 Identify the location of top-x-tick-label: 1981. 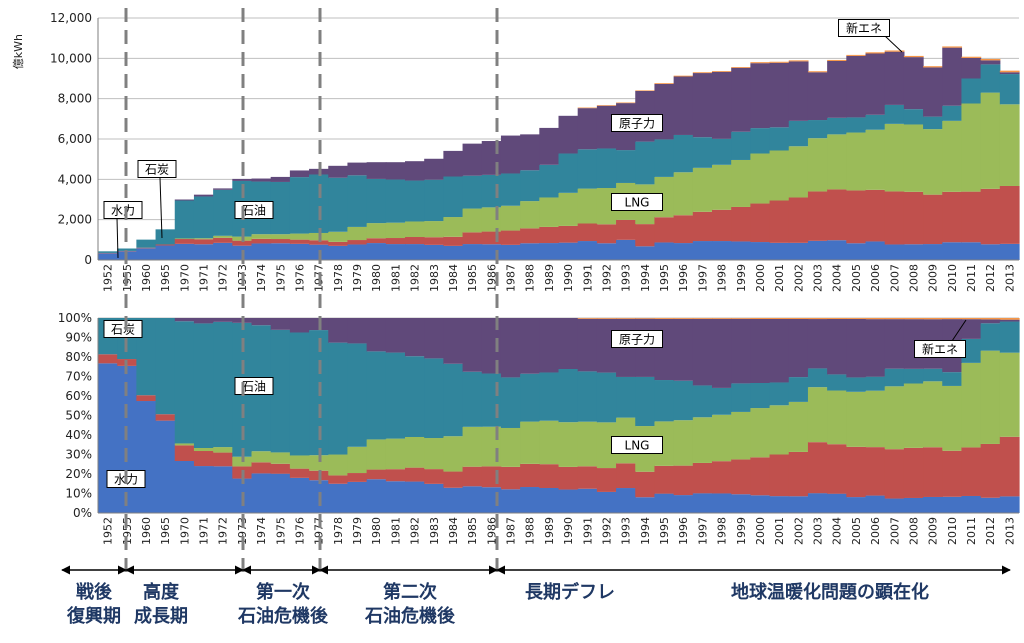
(395, 278).